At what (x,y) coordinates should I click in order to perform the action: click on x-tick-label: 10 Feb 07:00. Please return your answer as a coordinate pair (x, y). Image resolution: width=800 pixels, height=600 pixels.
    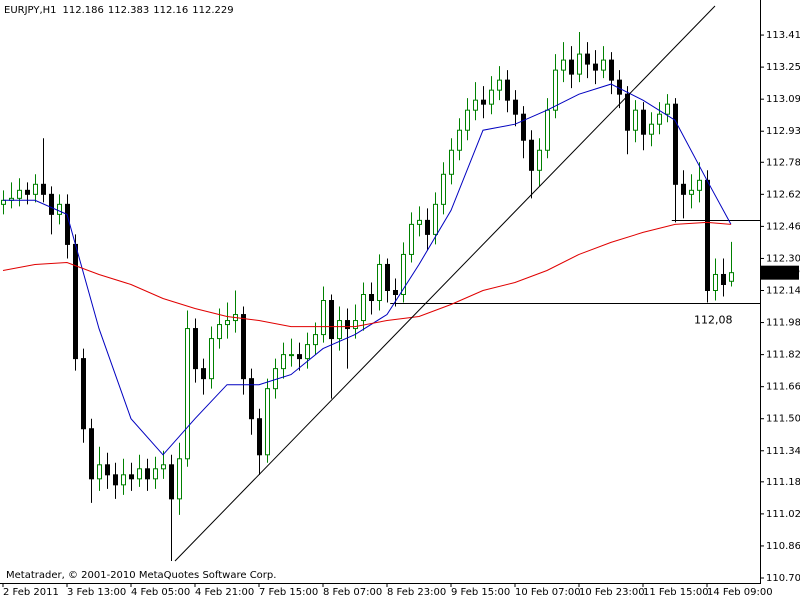
    Looking at the image, I should click on (548, 592).